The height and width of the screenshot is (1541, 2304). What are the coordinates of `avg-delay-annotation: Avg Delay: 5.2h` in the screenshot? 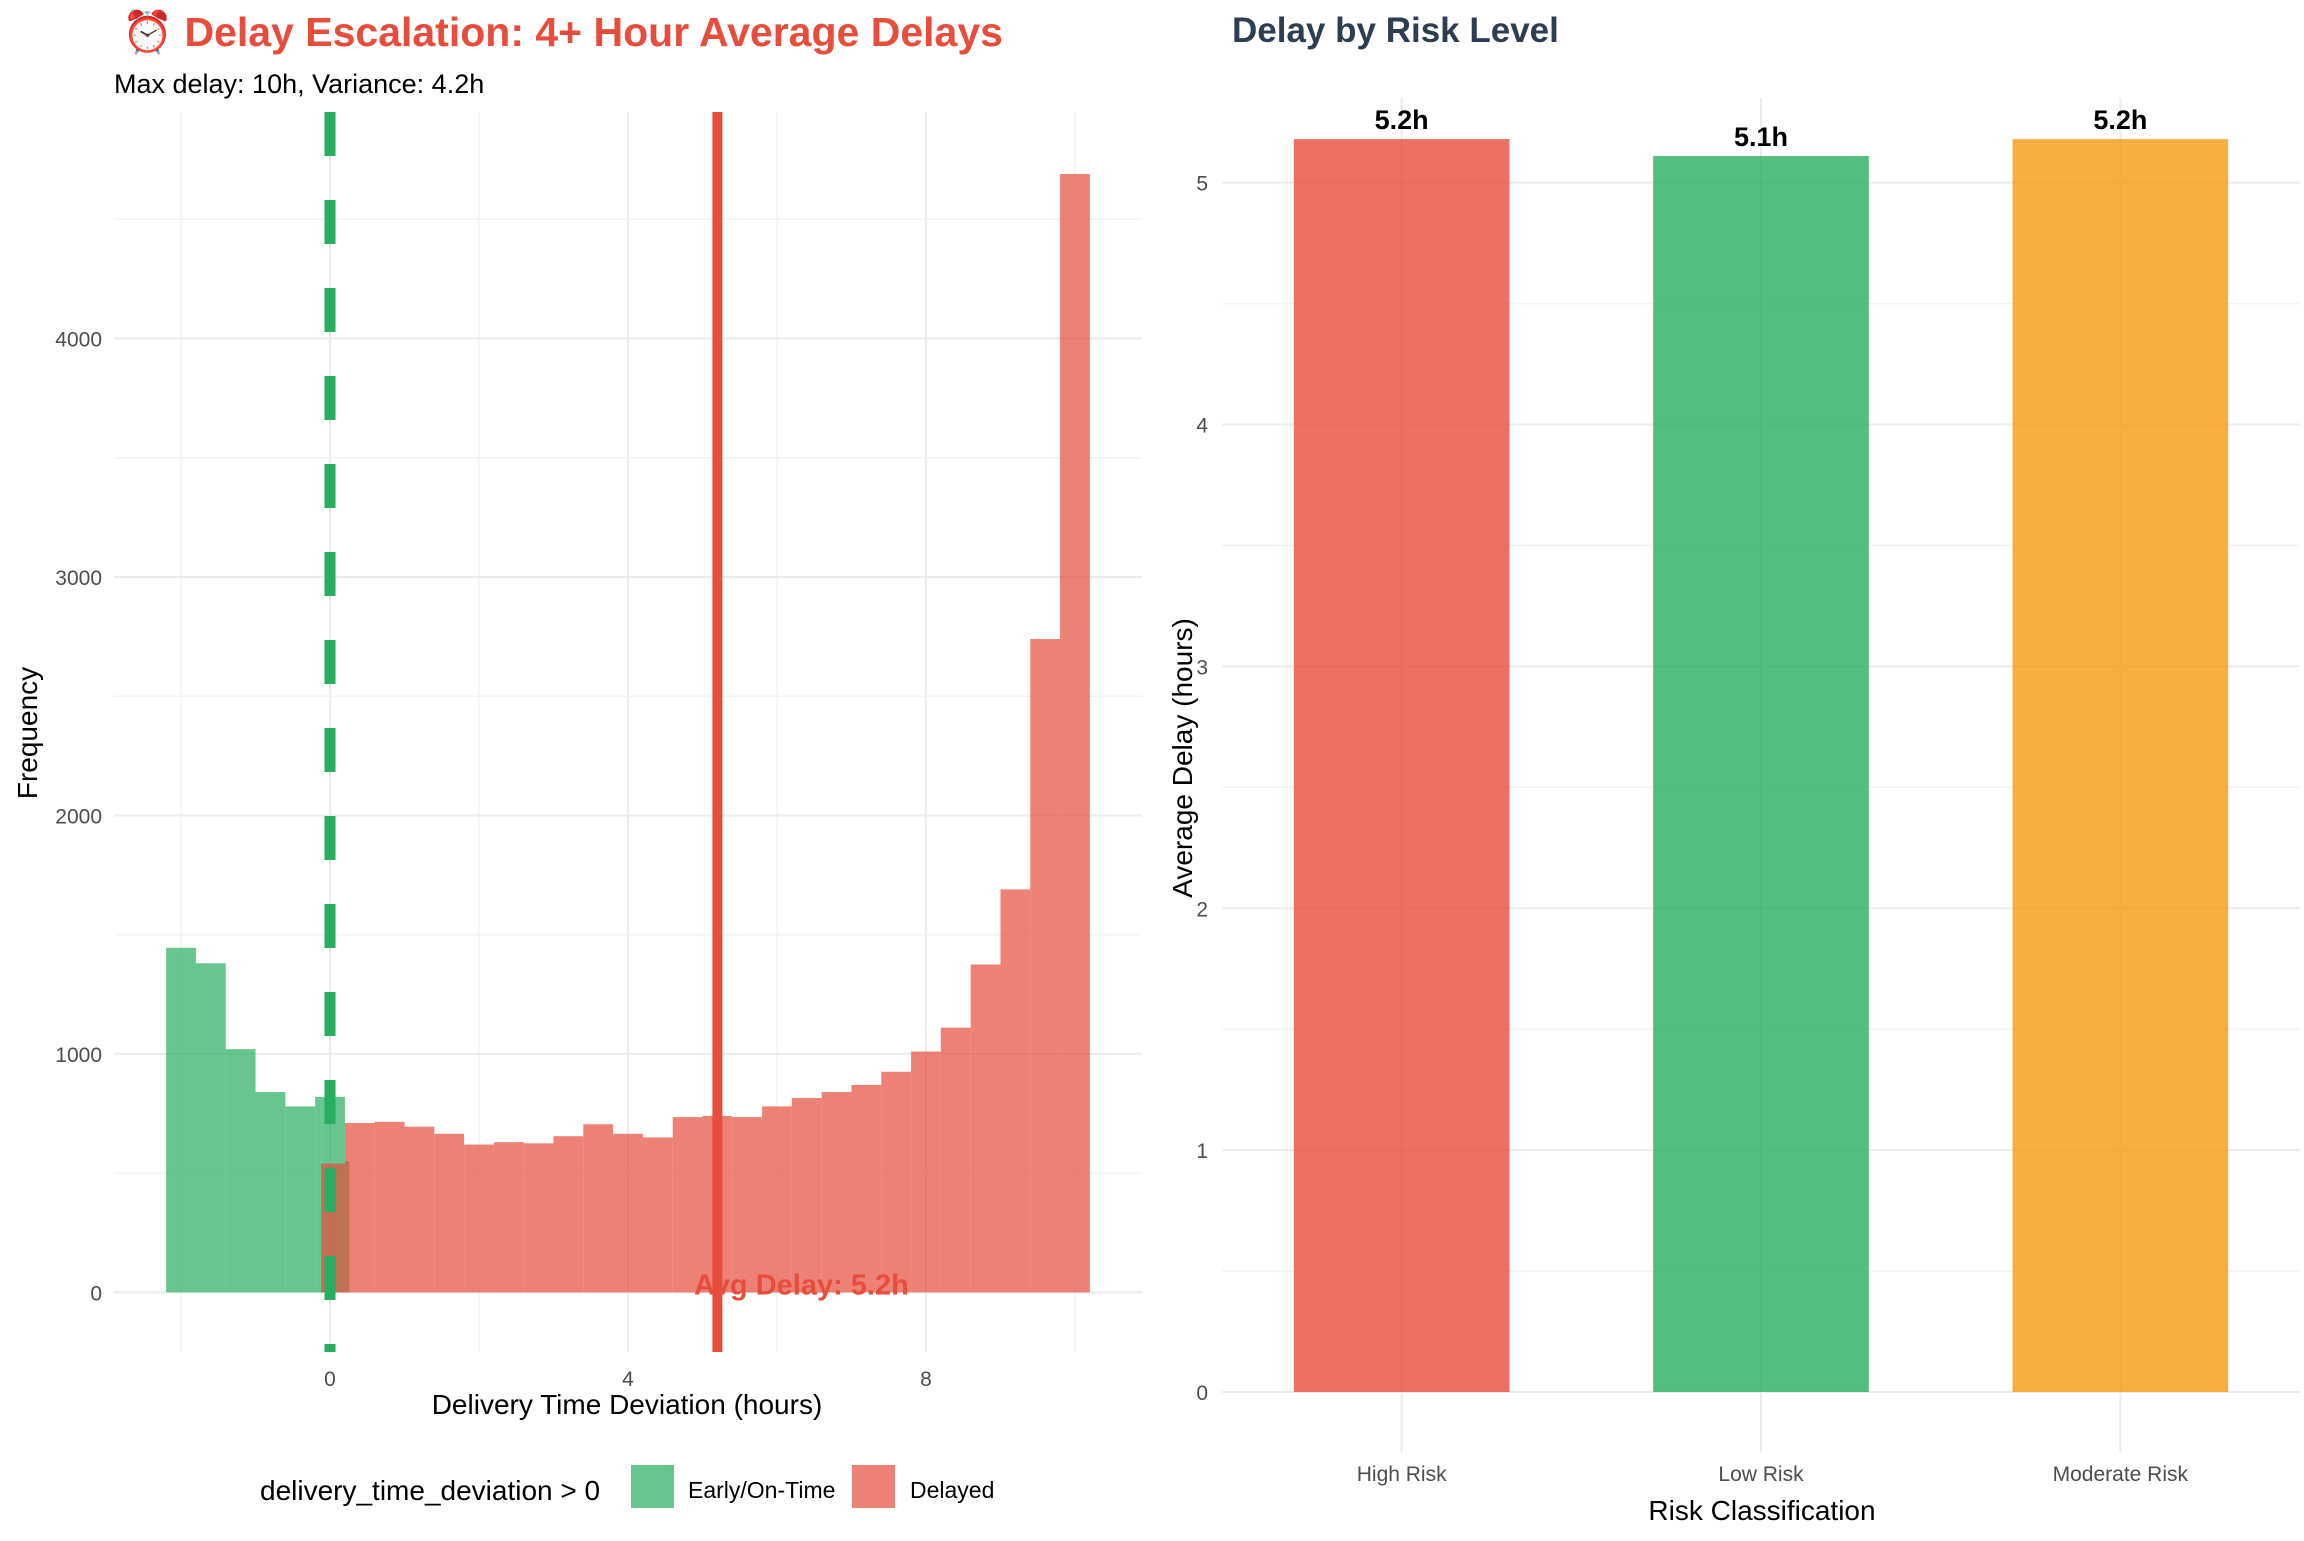 It's located at (801, 1285).